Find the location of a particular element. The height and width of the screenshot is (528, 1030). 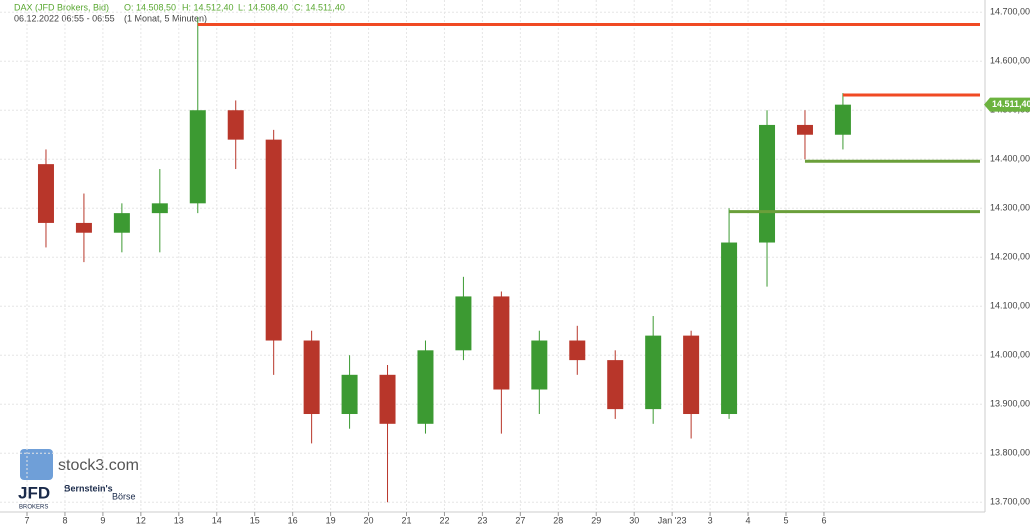

y-tick-label: 13.900,00 is located at coordinates (1010, 404).